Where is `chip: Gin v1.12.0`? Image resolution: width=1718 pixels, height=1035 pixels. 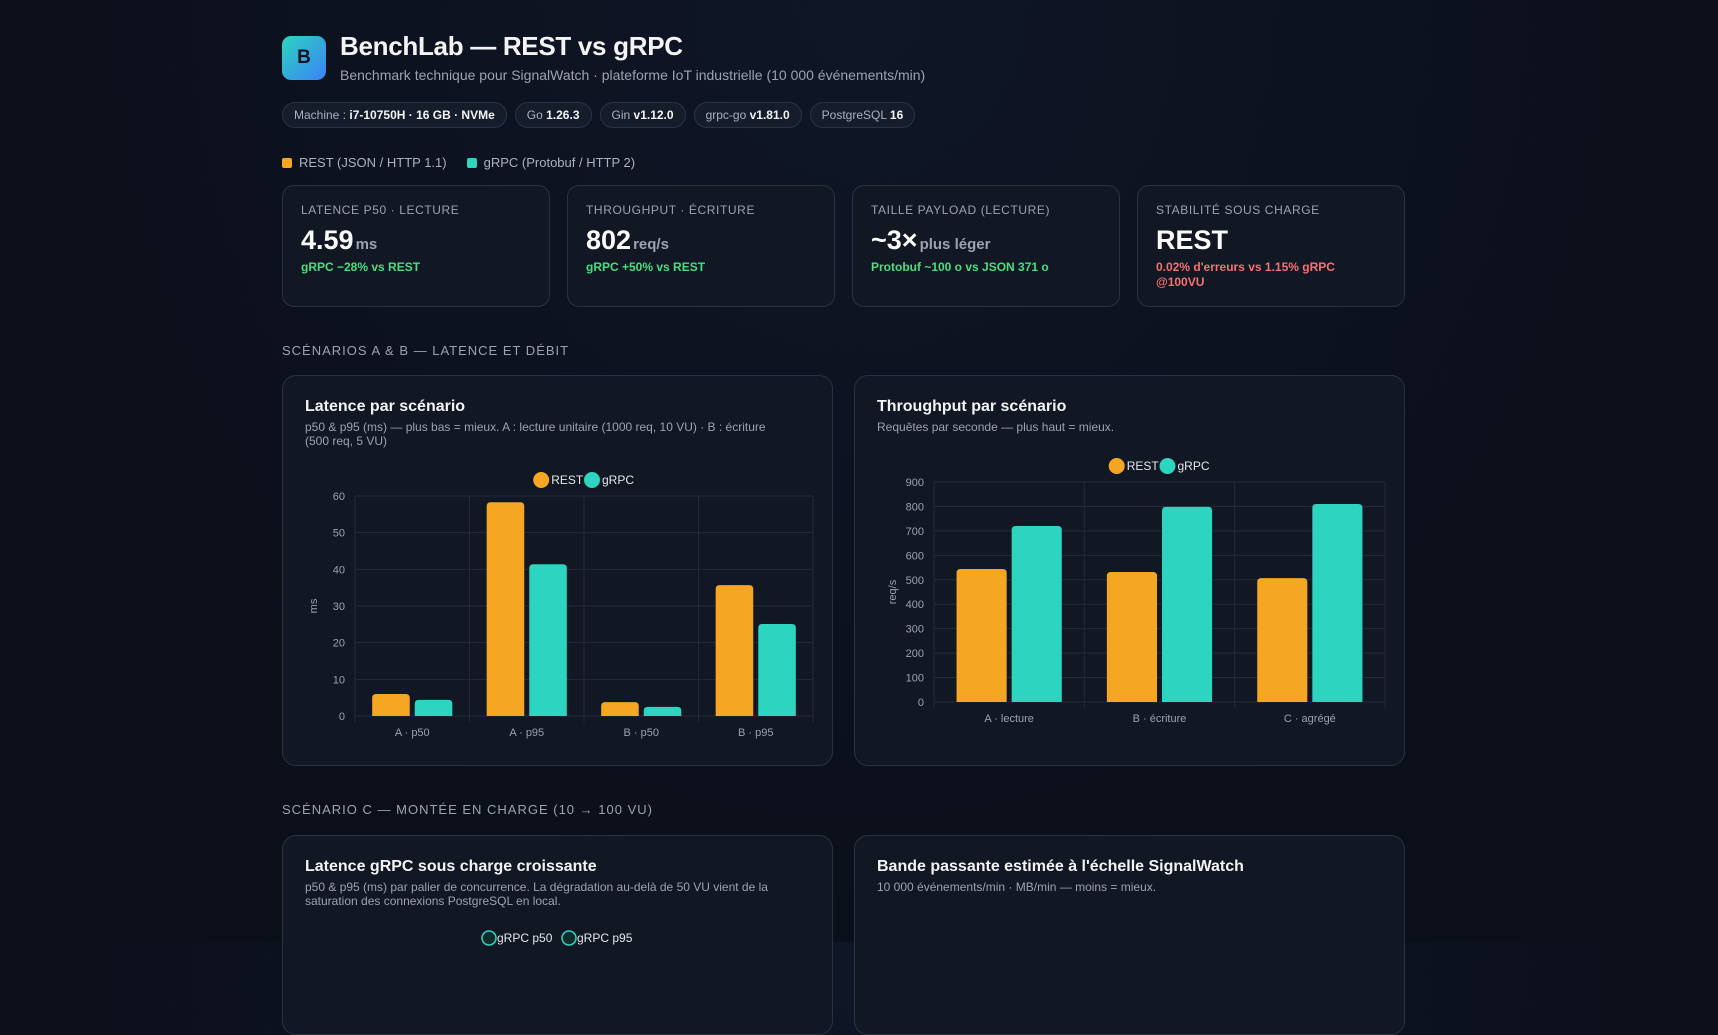
chip: Gin v1.12.0 is located at coordinates (642, 115).